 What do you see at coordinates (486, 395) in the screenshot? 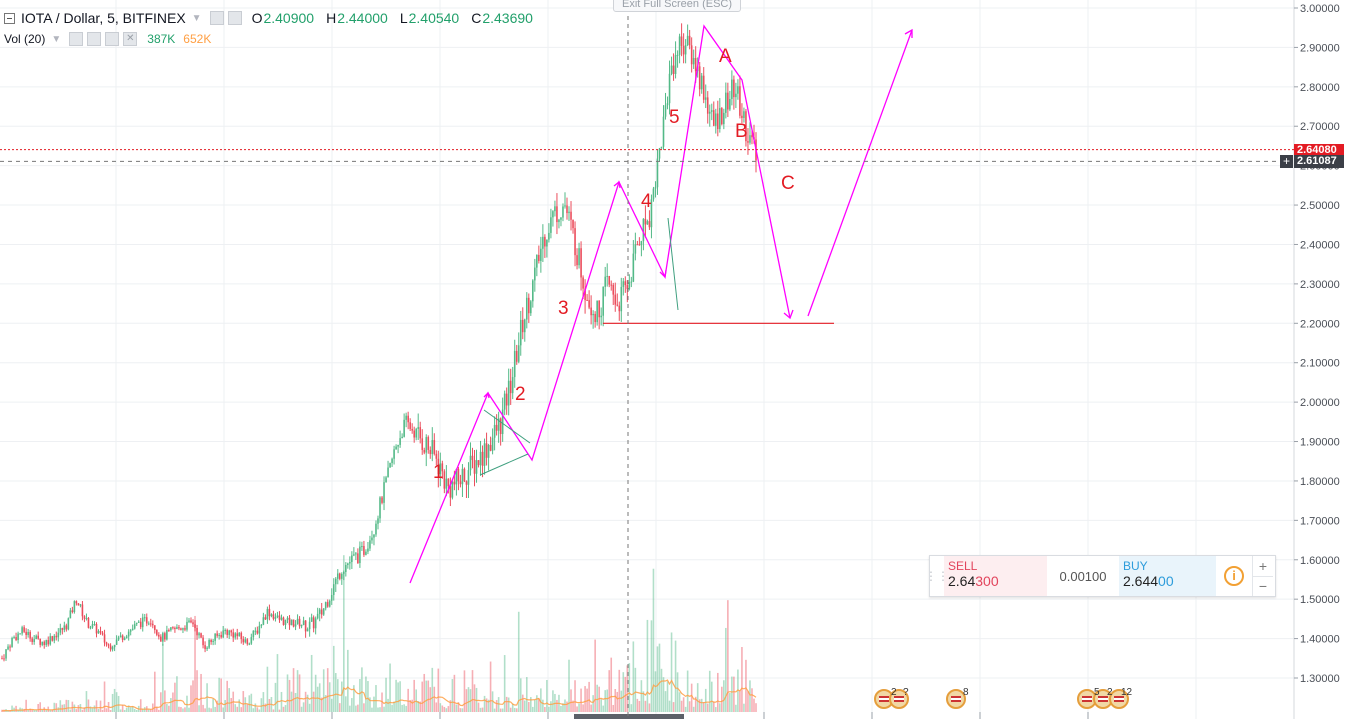
I see `arrow-head` at bounding box center [486, 395].